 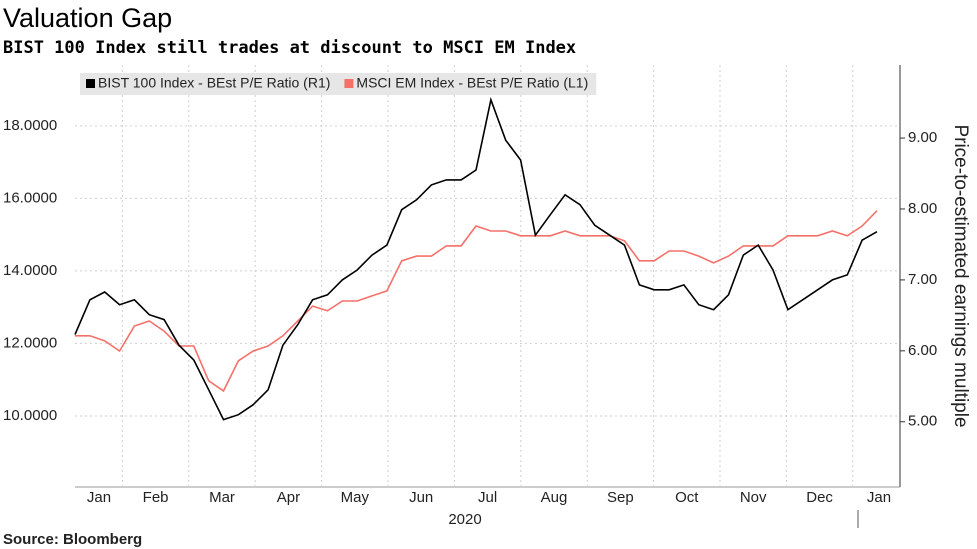 I want to click on y2-tick-label: 6.00, so click(x=922, y=350).